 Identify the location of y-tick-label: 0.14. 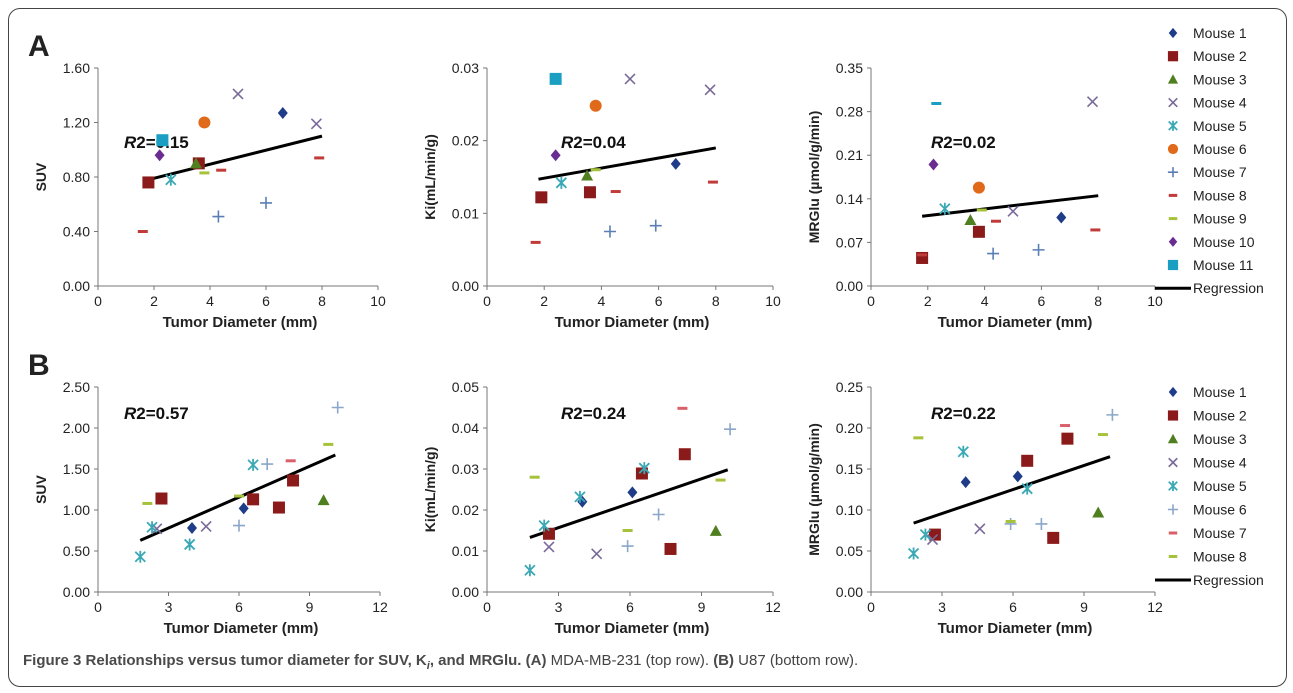
(849, 199).